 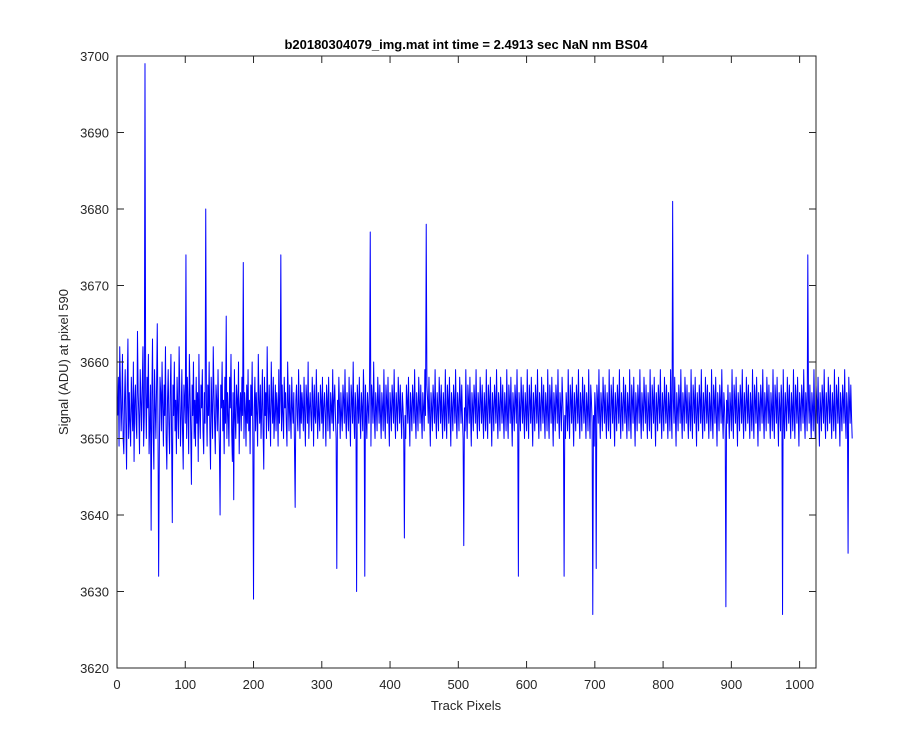 What do you see at coordinates (799, 684) in the screenshot?
I see `x-tick-label: 1000` at bounding box center [799, 684].